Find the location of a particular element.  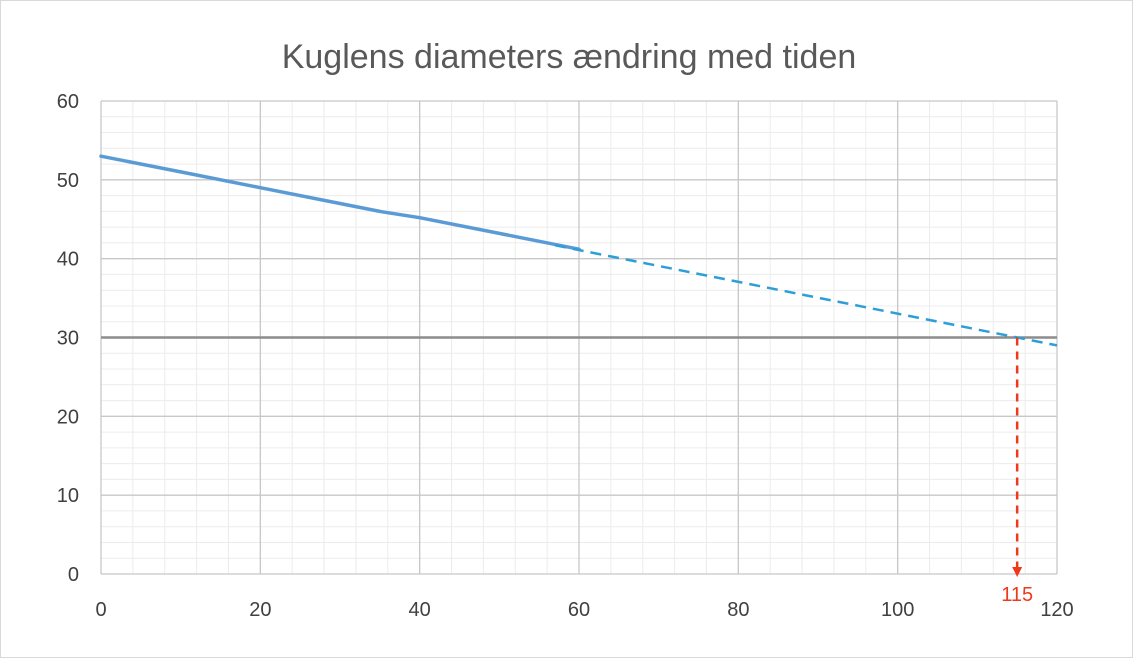

x-tick-label: 20 is located at coordinates (260, 610).